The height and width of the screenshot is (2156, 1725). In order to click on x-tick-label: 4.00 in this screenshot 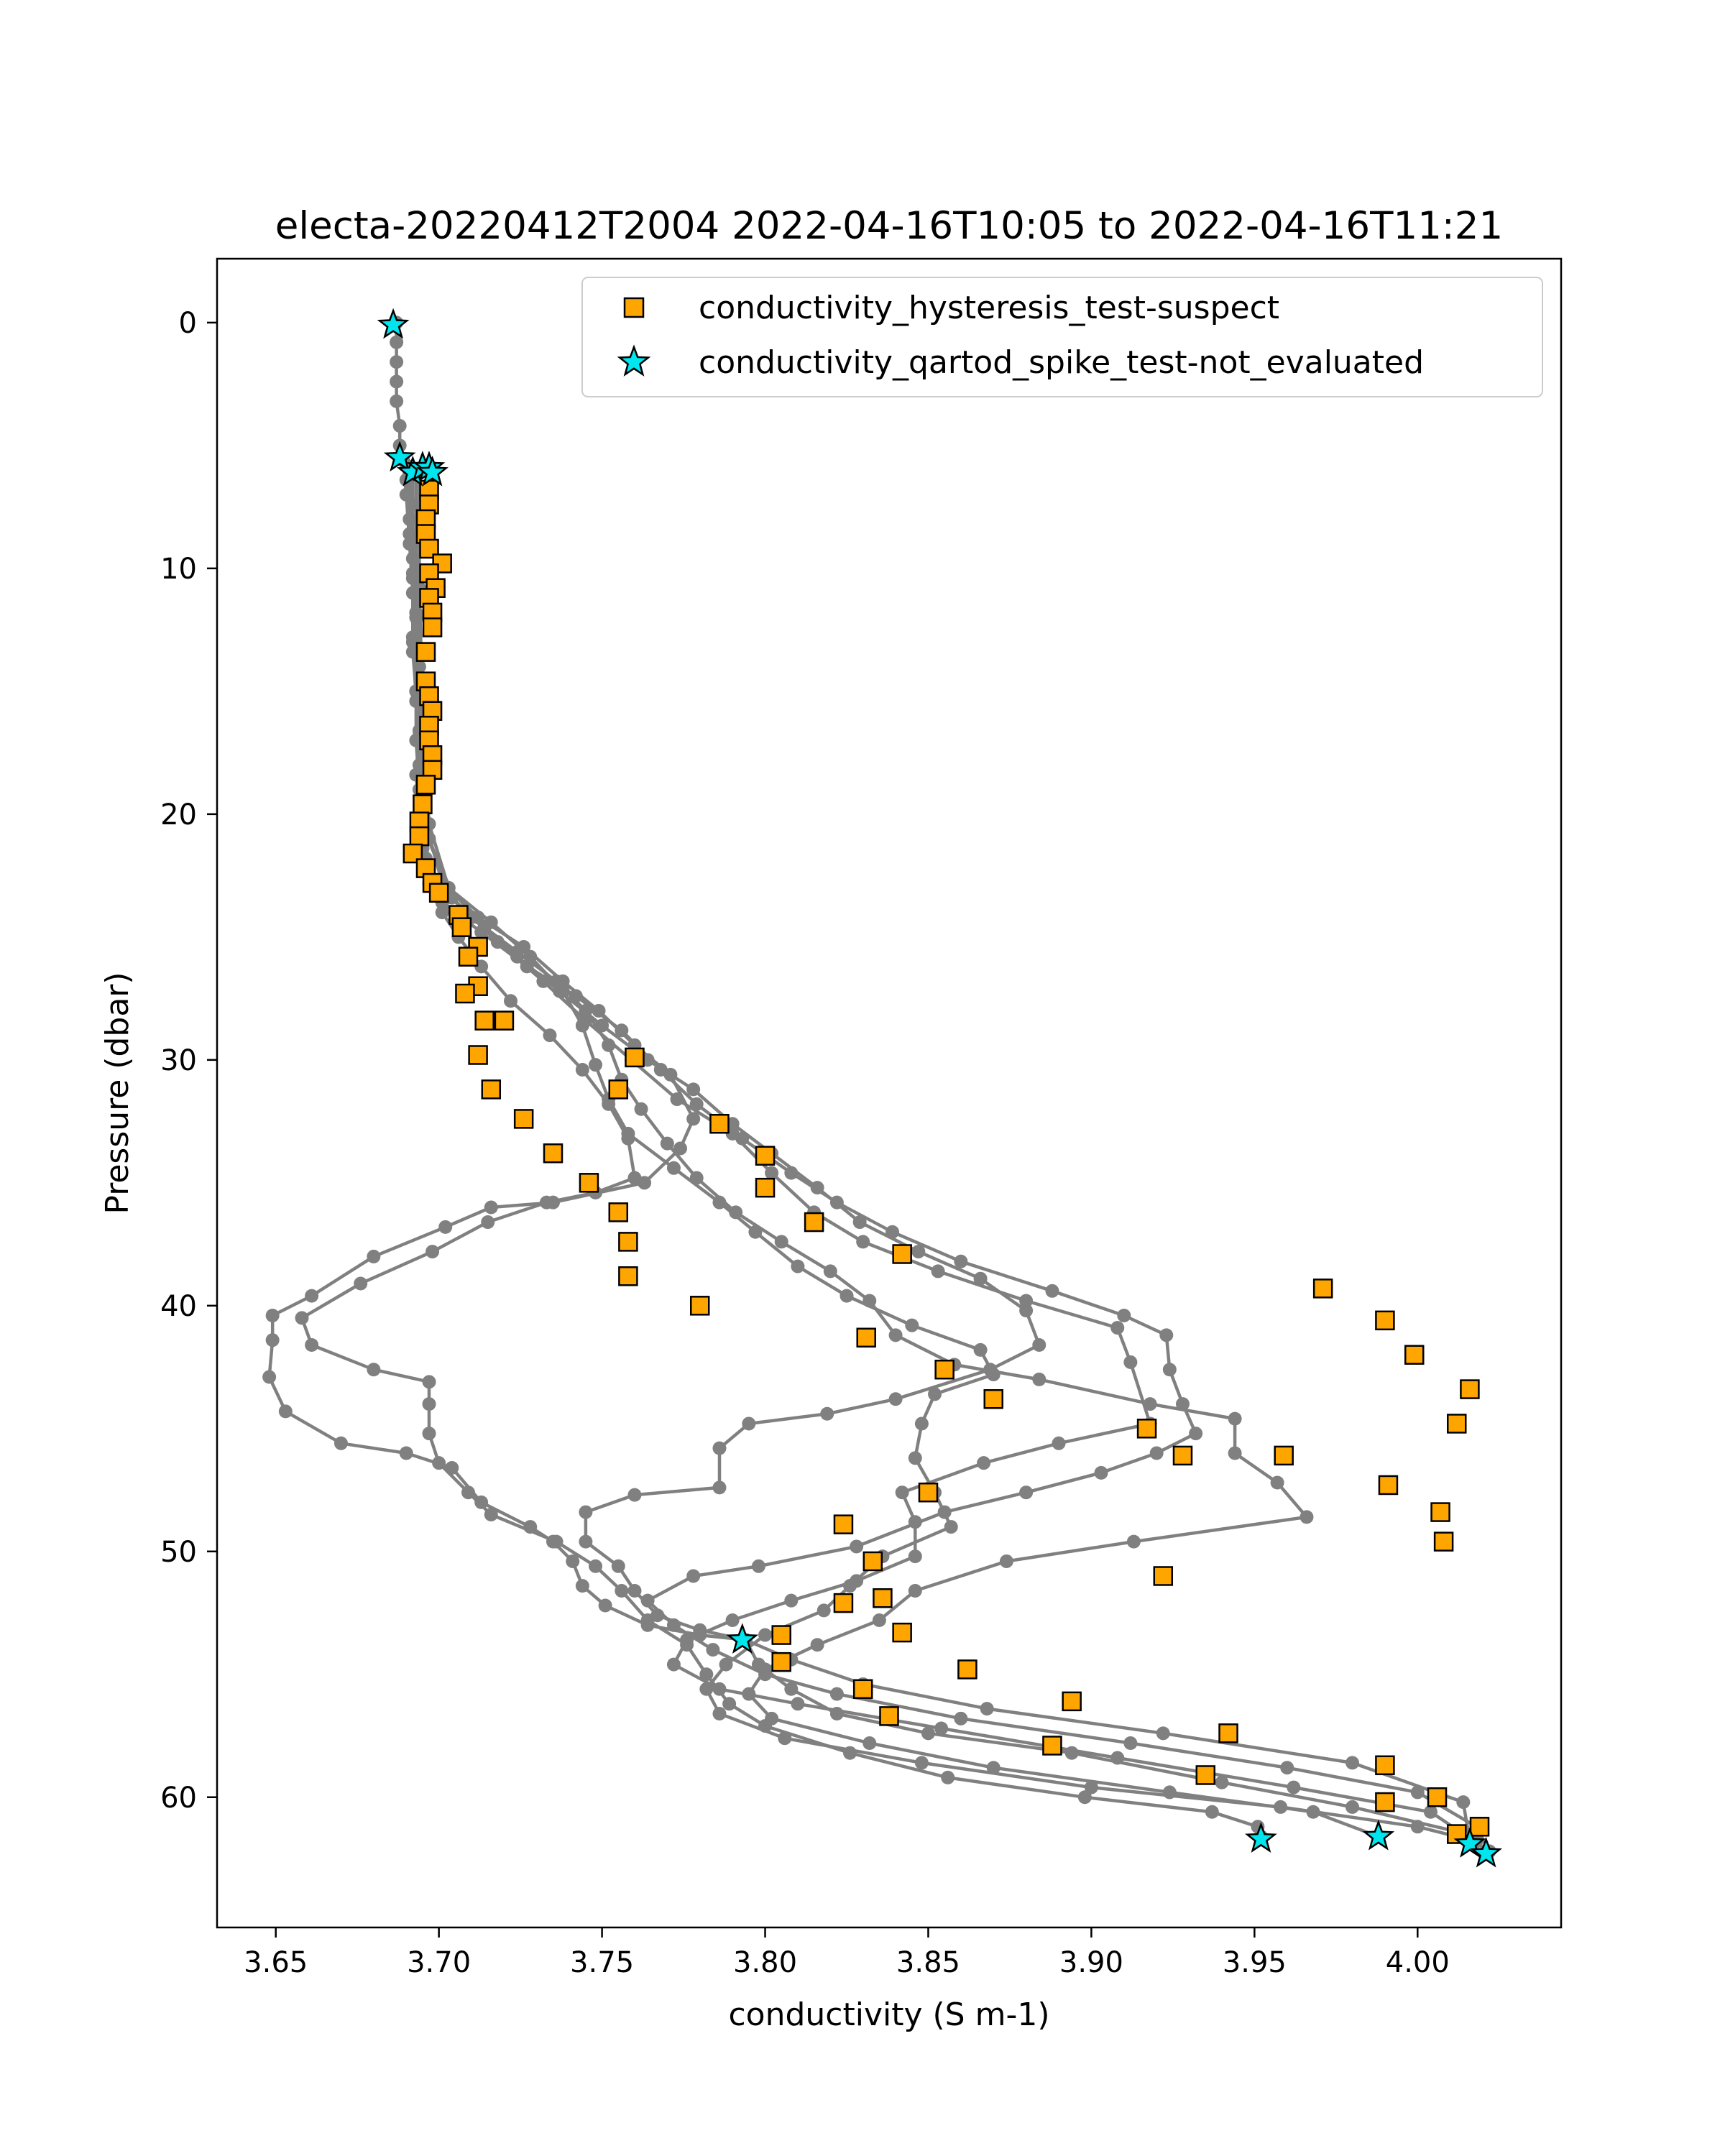, I will do `click(1418, 1963)`.